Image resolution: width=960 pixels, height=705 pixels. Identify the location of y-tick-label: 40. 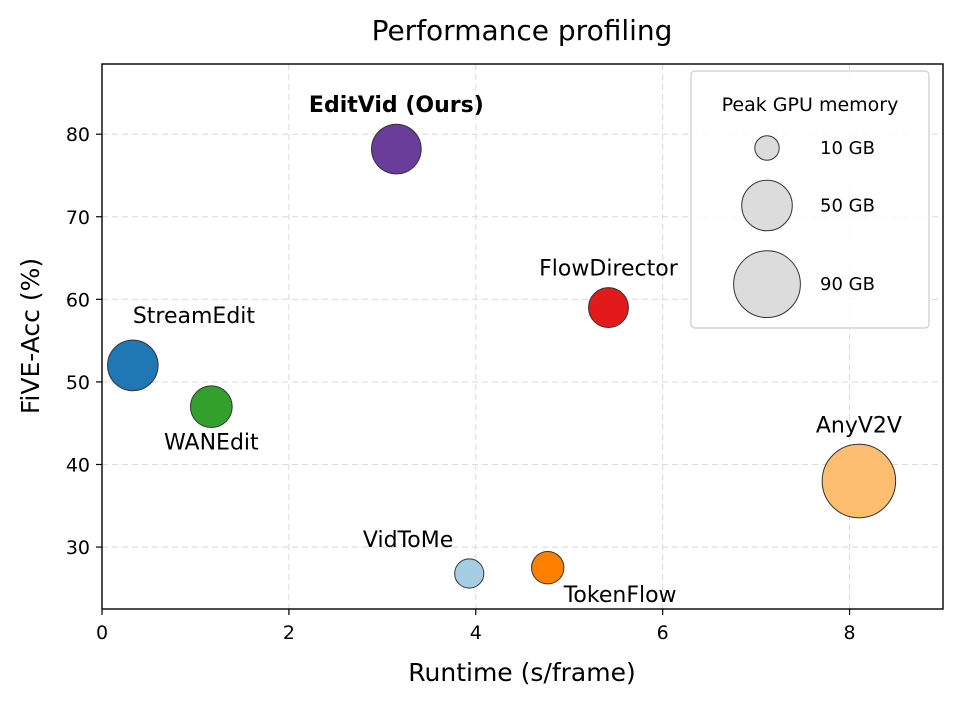
(78, 465).